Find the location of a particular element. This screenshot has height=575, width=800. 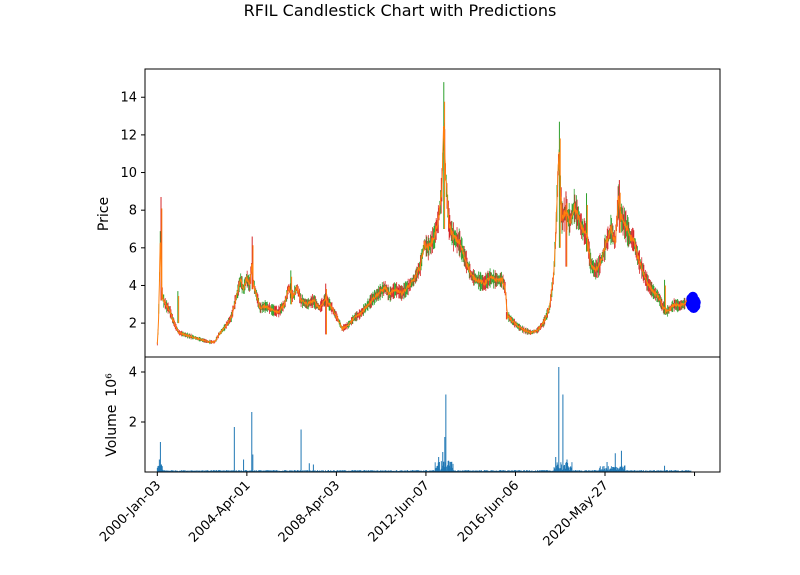

volume-y-tick-label: 2 is located at coordinates (133, 423).